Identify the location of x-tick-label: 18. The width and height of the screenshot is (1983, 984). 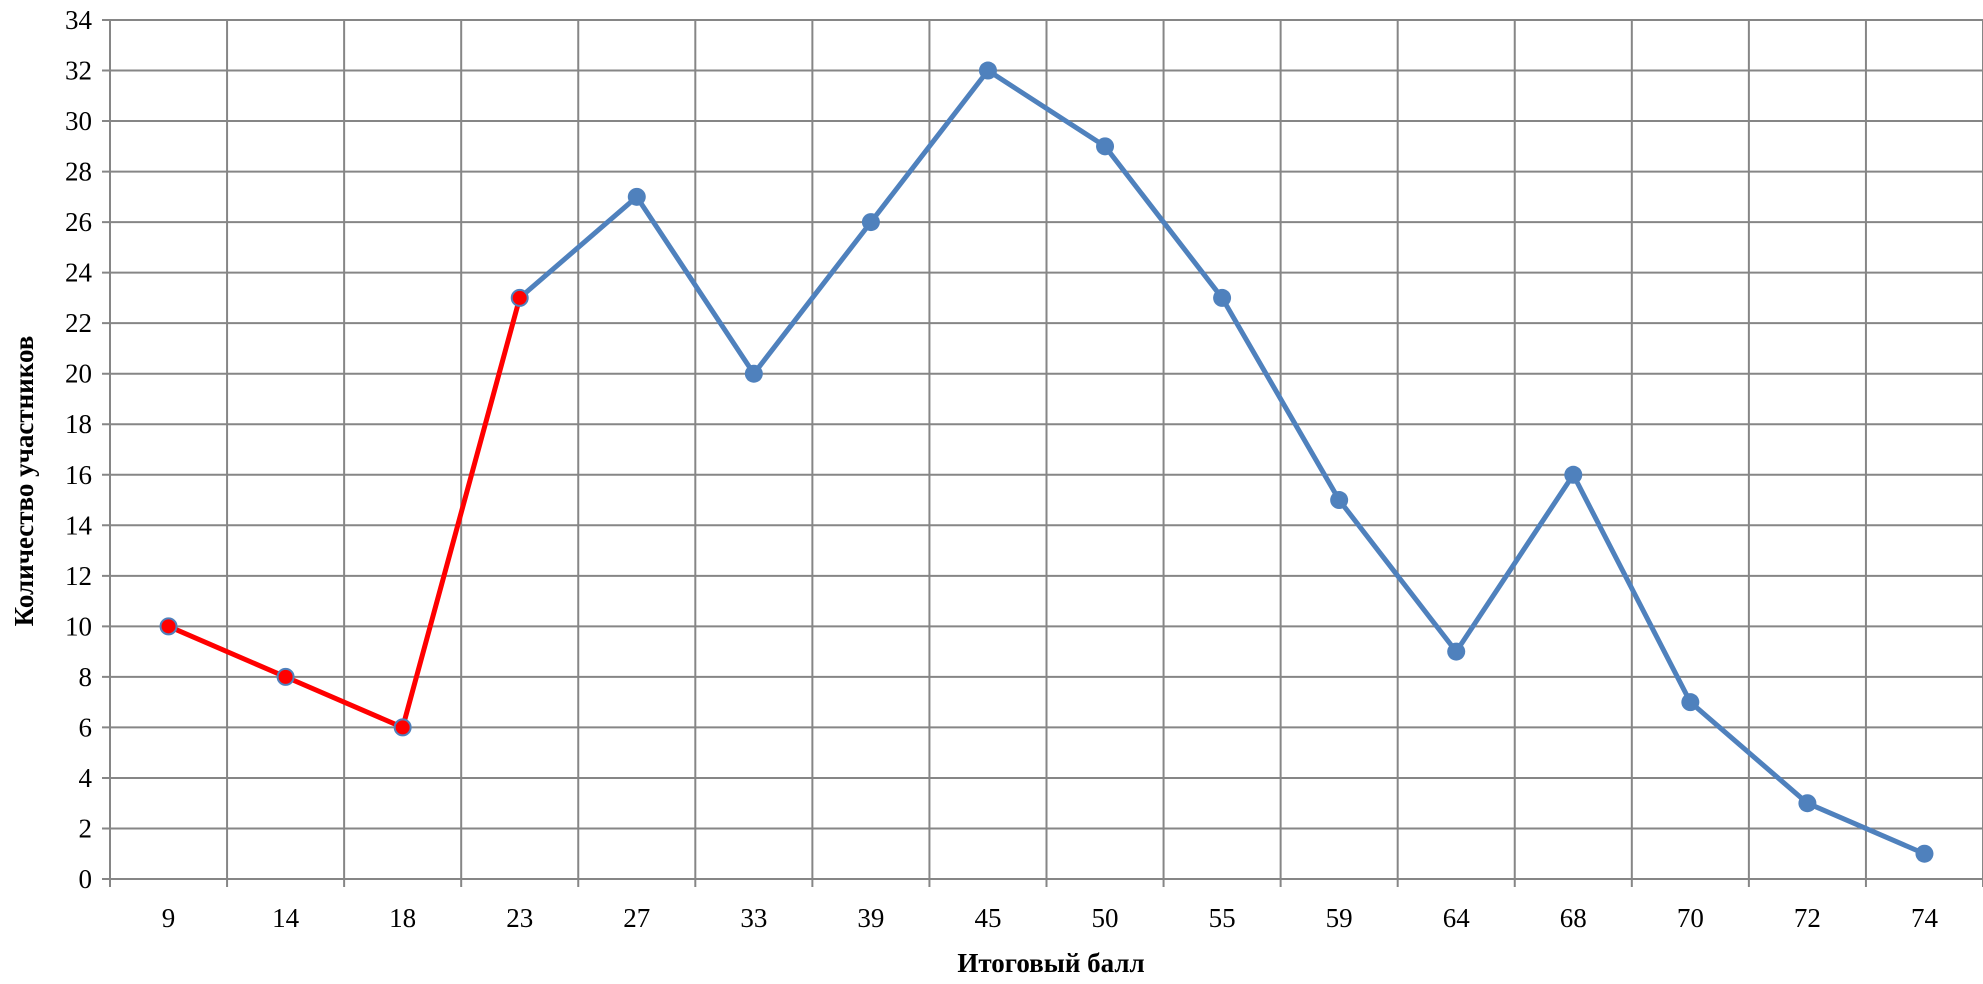
(402, 918).